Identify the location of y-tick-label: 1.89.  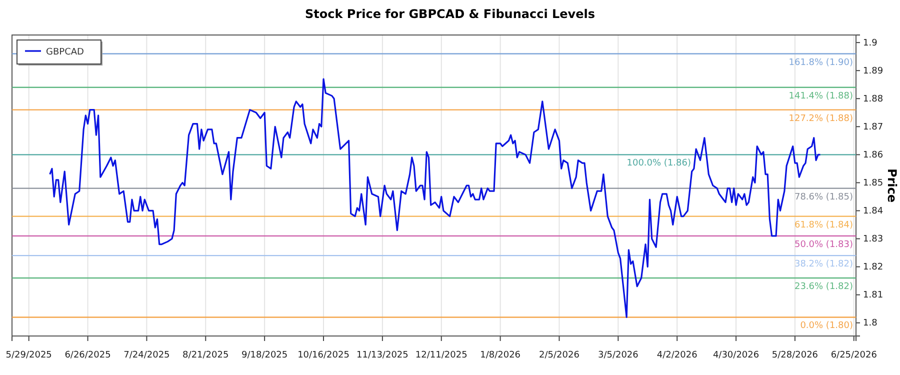
(873, 71).